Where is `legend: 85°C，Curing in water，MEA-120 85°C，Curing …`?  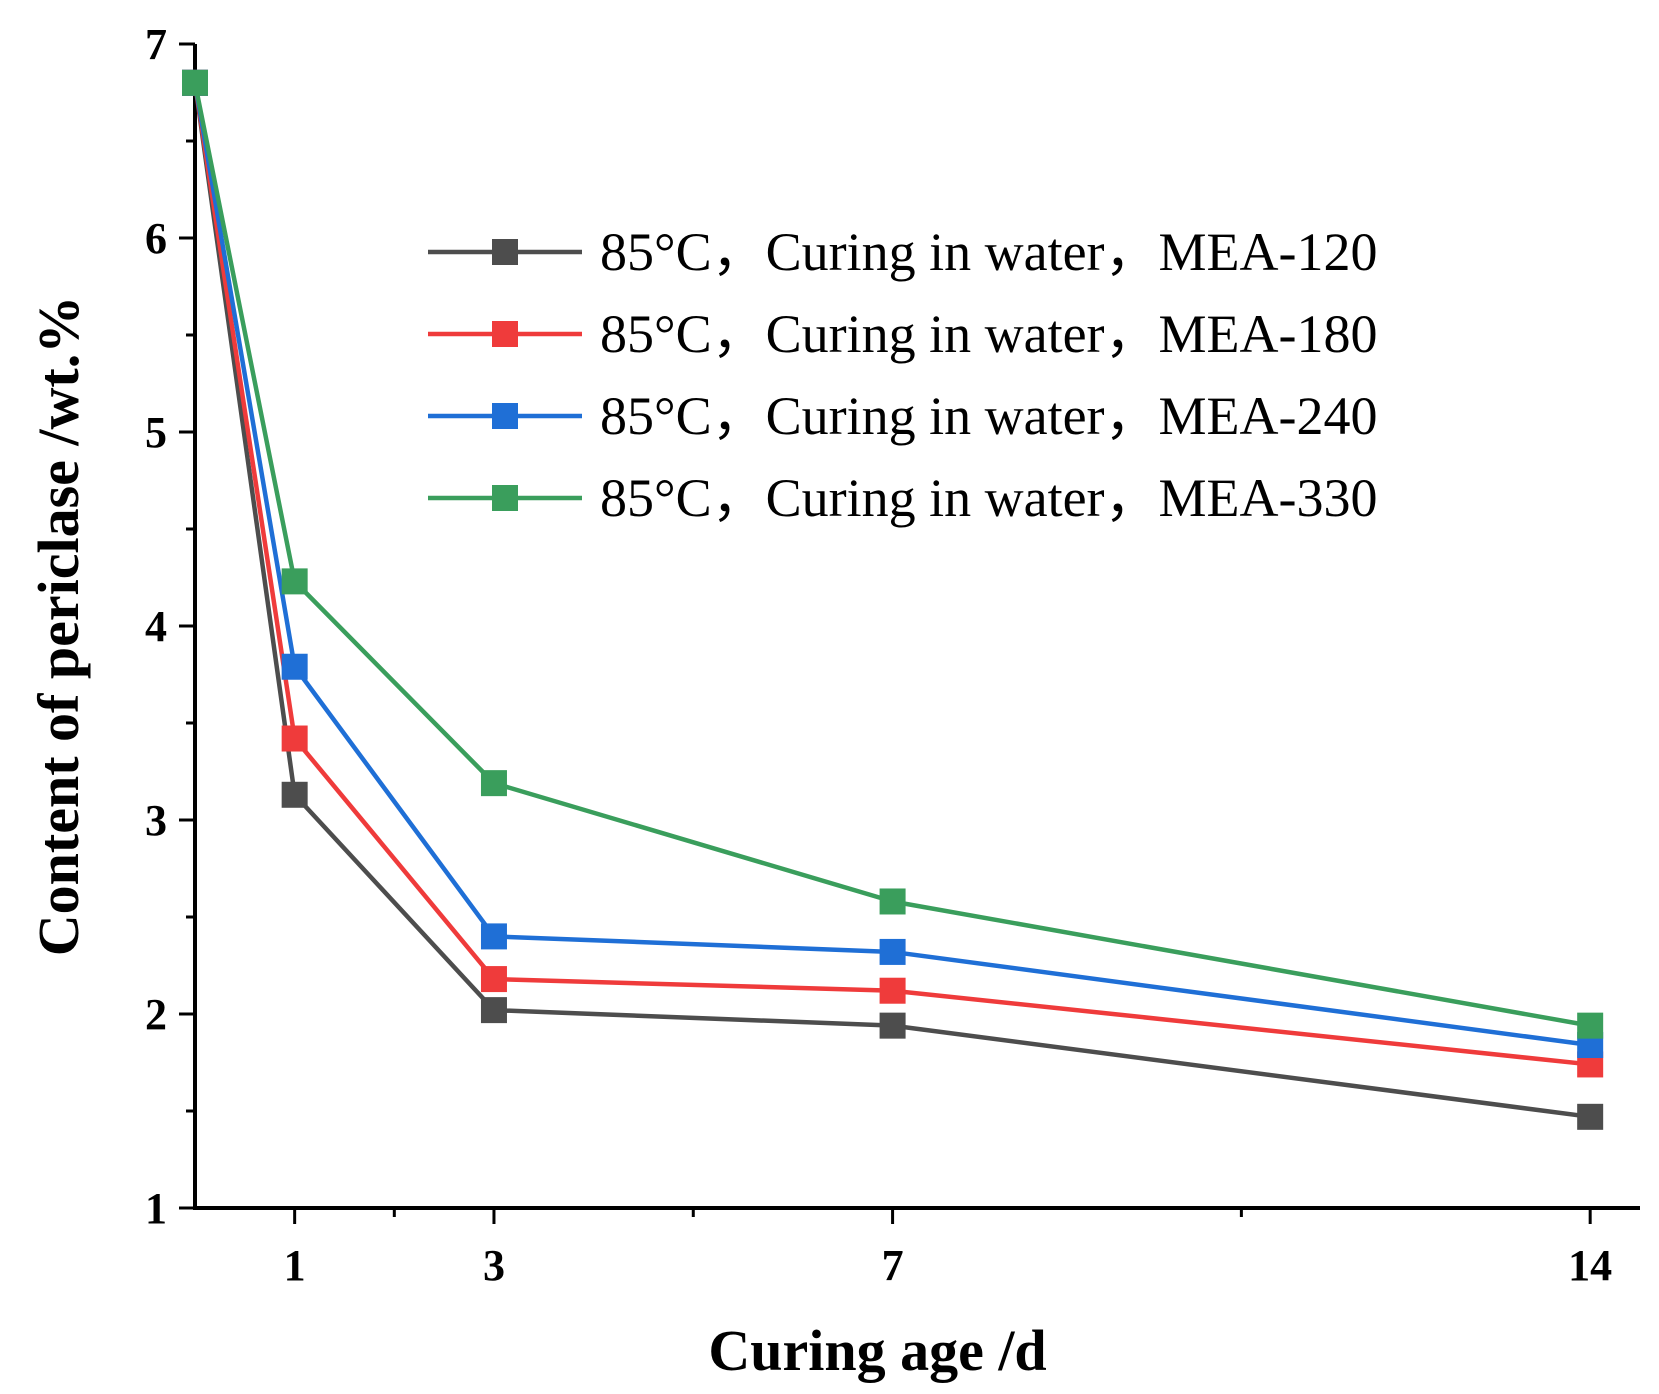 legend: 85°C，Curing in water，MEA-120 85°C，Curing … is located at coordinates (903, 375).